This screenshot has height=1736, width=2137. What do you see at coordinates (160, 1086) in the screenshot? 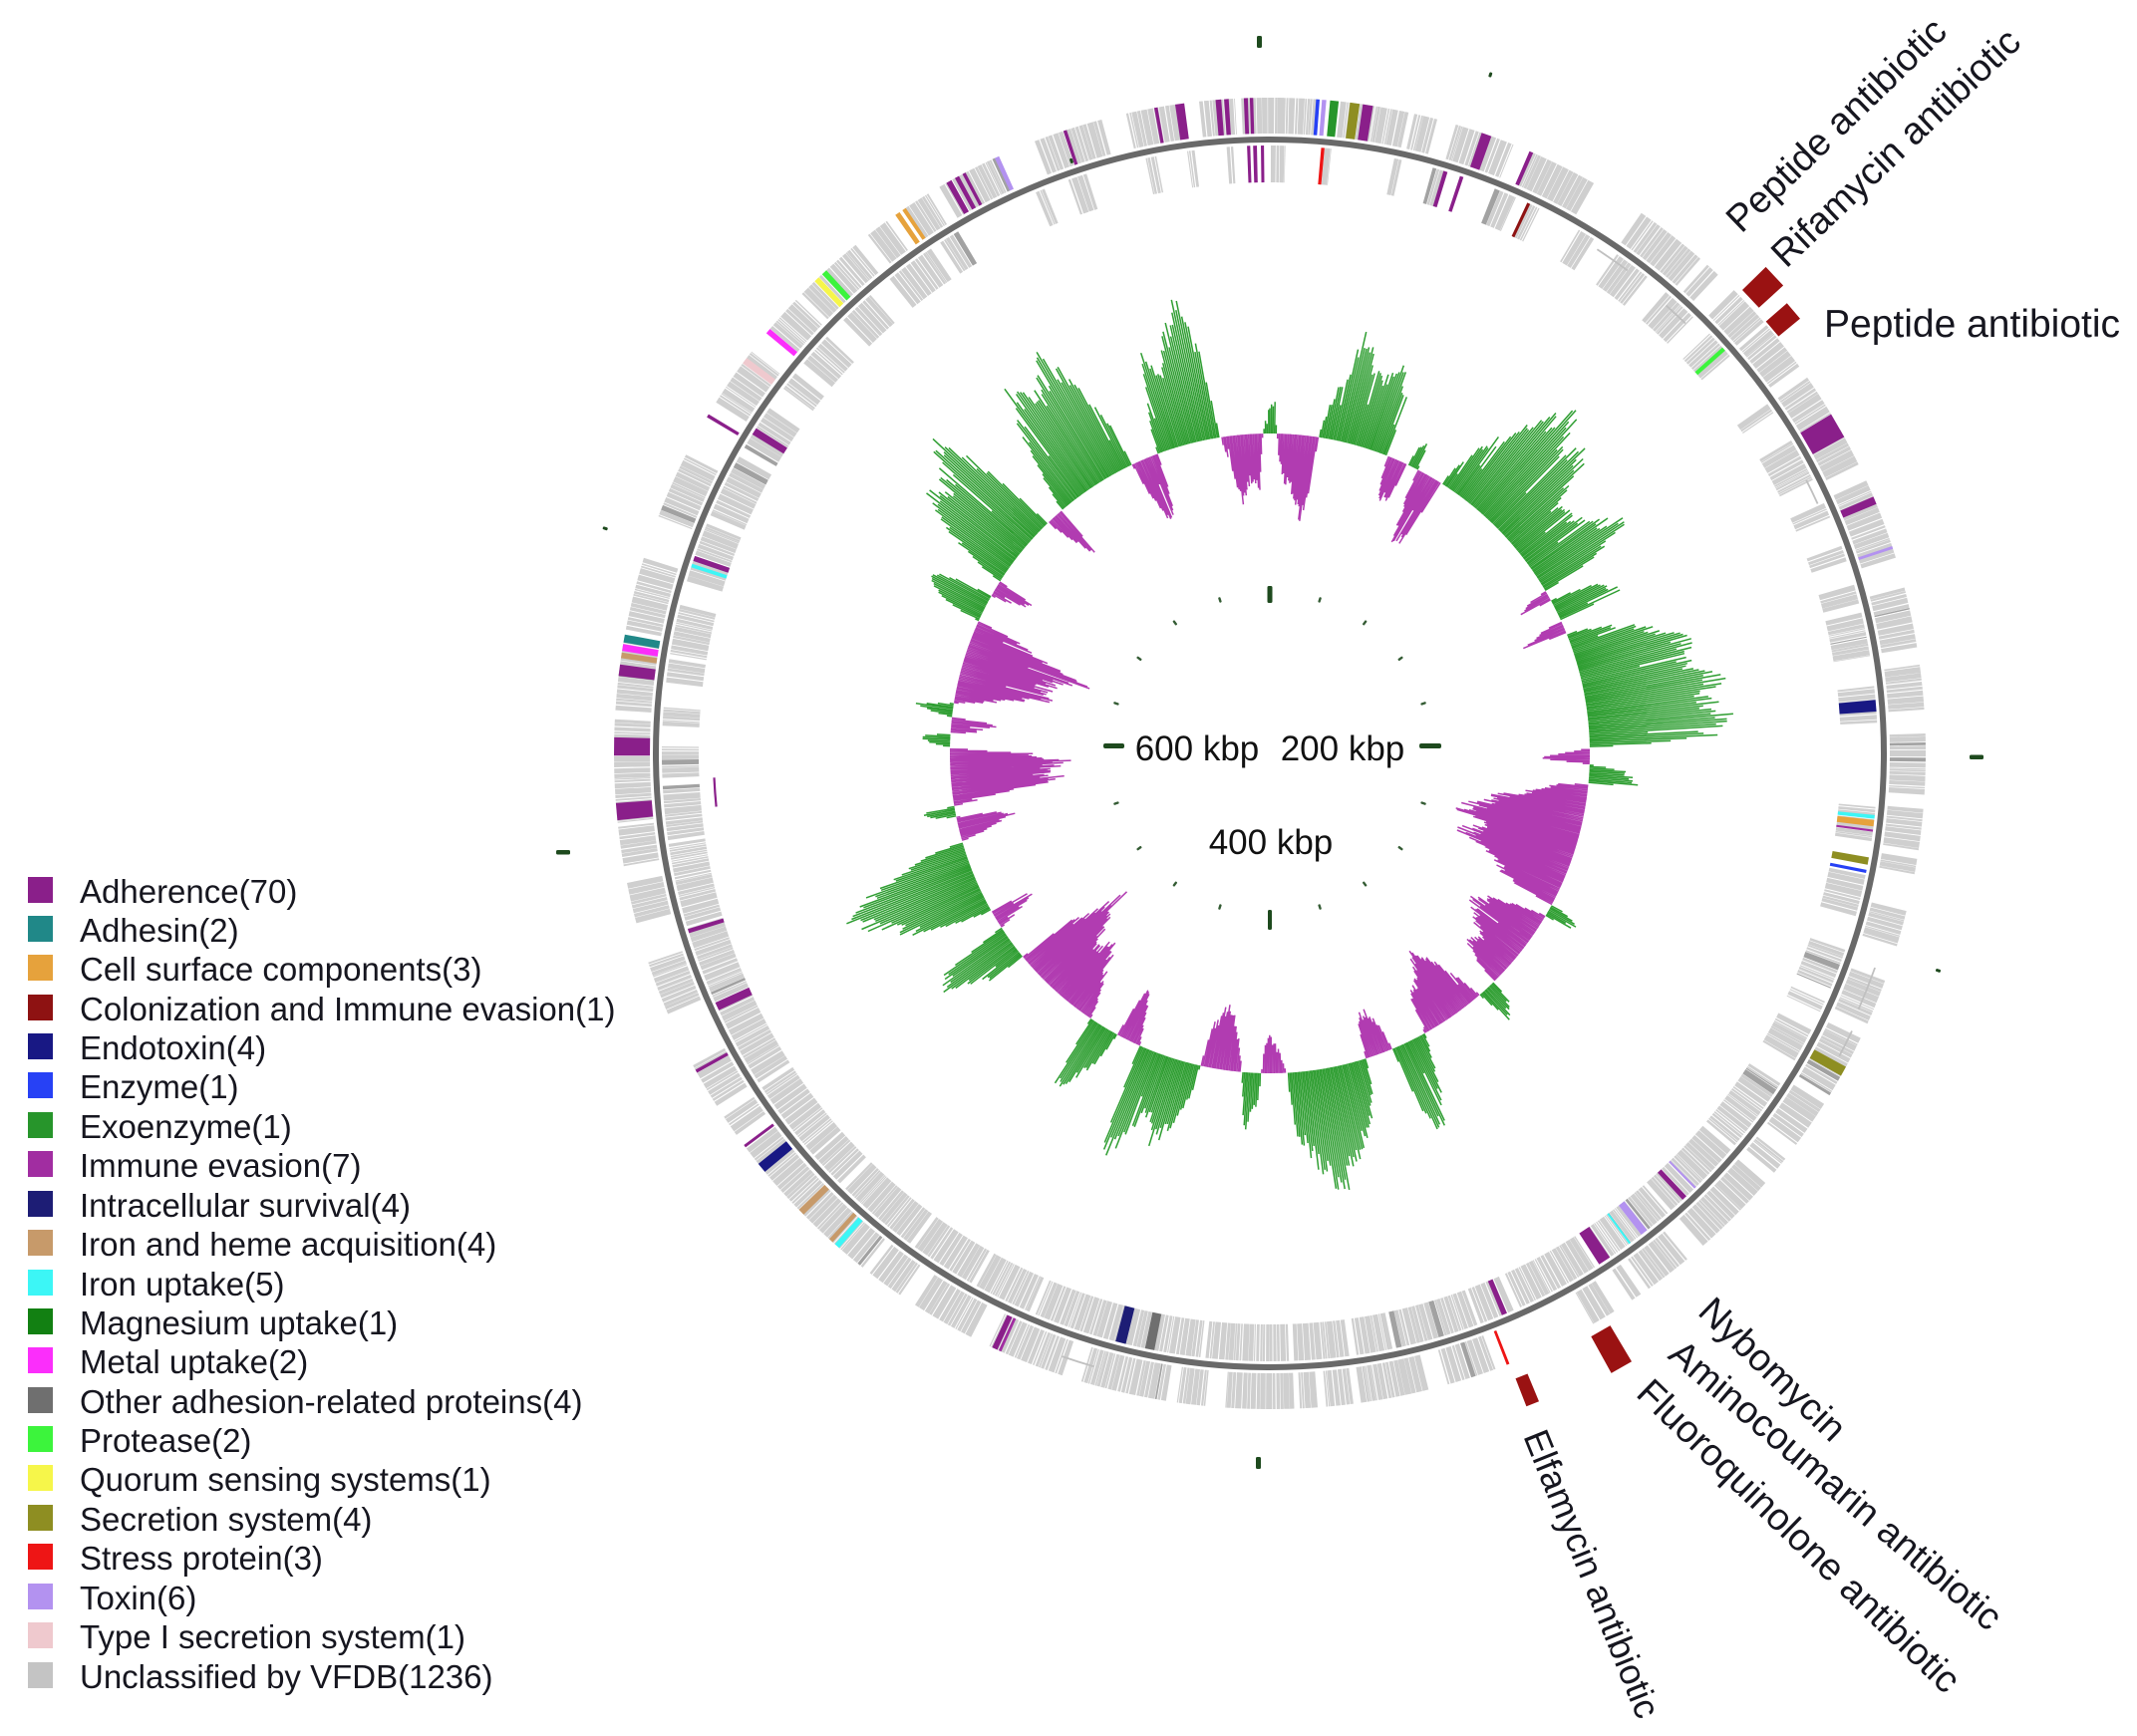
I see `svg-text: Enzyme(1)` at bounding box center [160, 1086].